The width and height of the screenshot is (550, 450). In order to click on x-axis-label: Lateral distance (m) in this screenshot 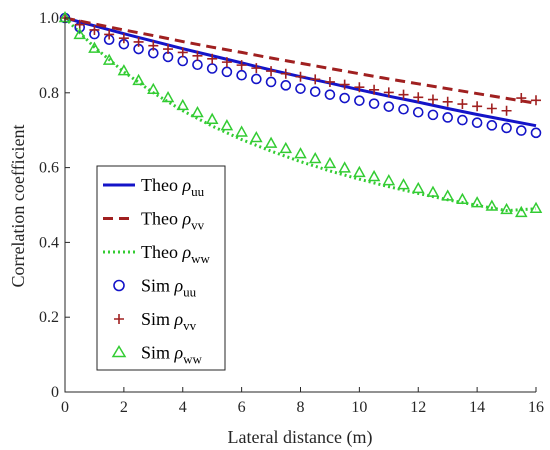, I will do `click(300, 437)`.